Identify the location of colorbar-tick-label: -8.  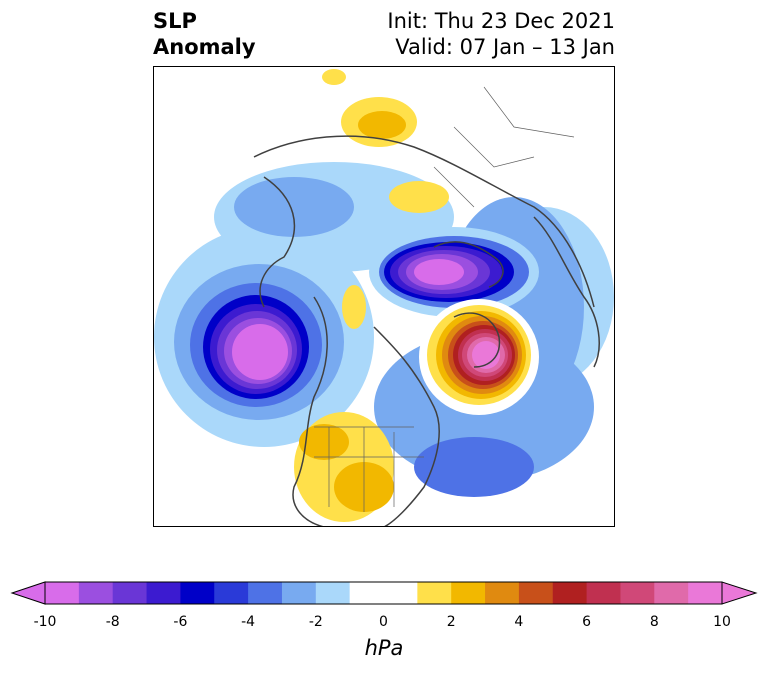
(112, 622).